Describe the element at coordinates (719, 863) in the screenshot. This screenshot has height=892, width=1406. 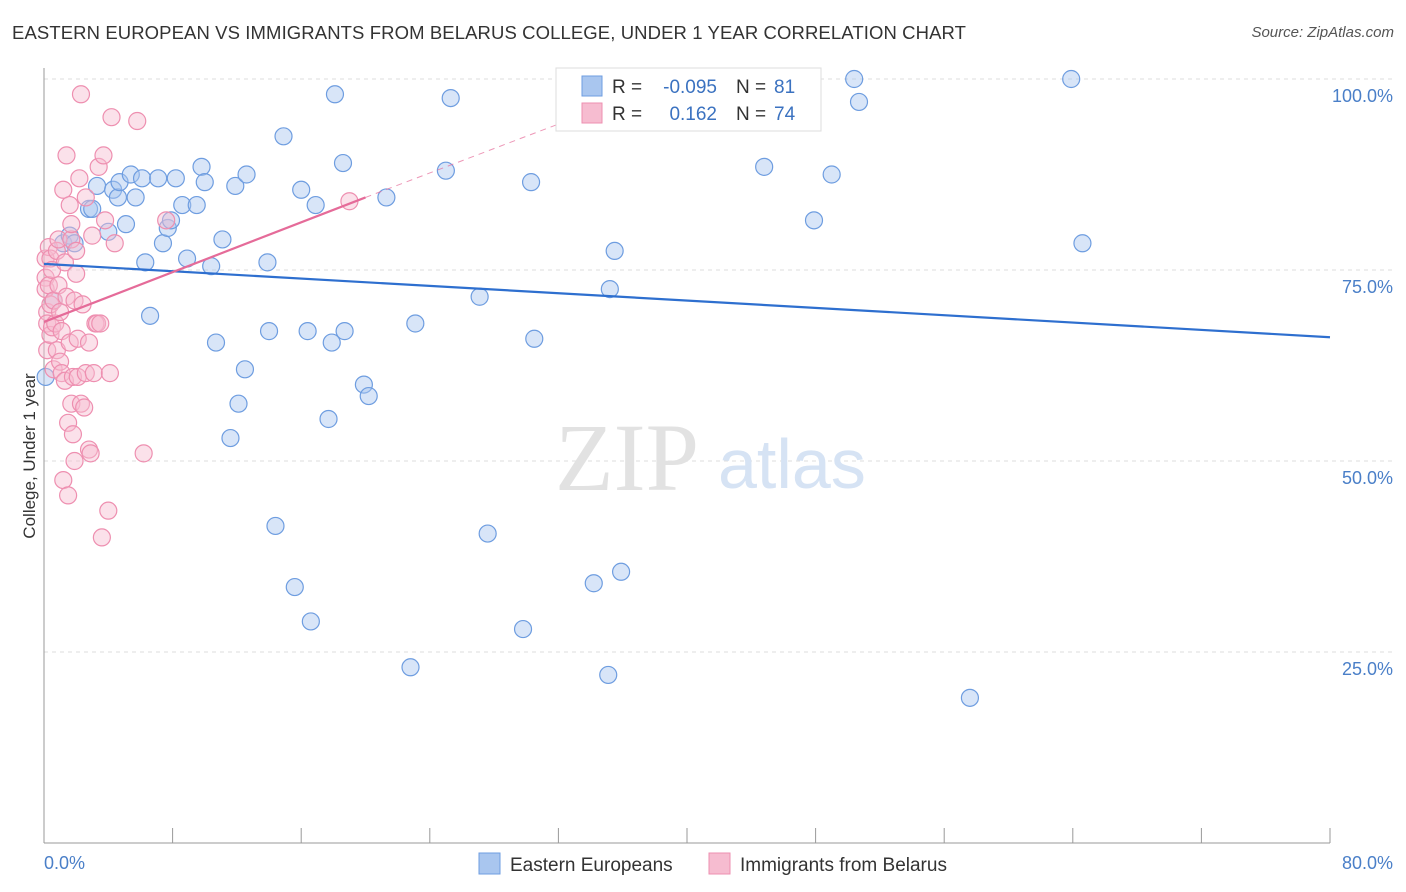
I see `legend-swatch-immigrants-belarus` at that location.